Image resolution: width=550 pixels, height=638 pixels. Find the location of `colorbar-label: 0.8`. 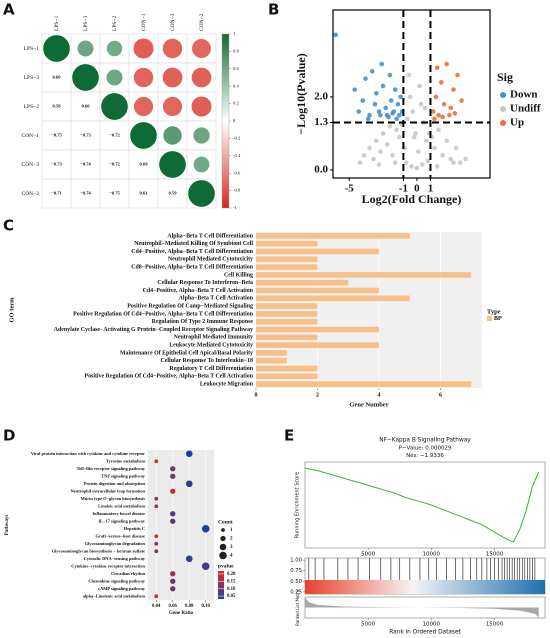

colorbar-label: 0.8 is located at coordinates (236, 50).